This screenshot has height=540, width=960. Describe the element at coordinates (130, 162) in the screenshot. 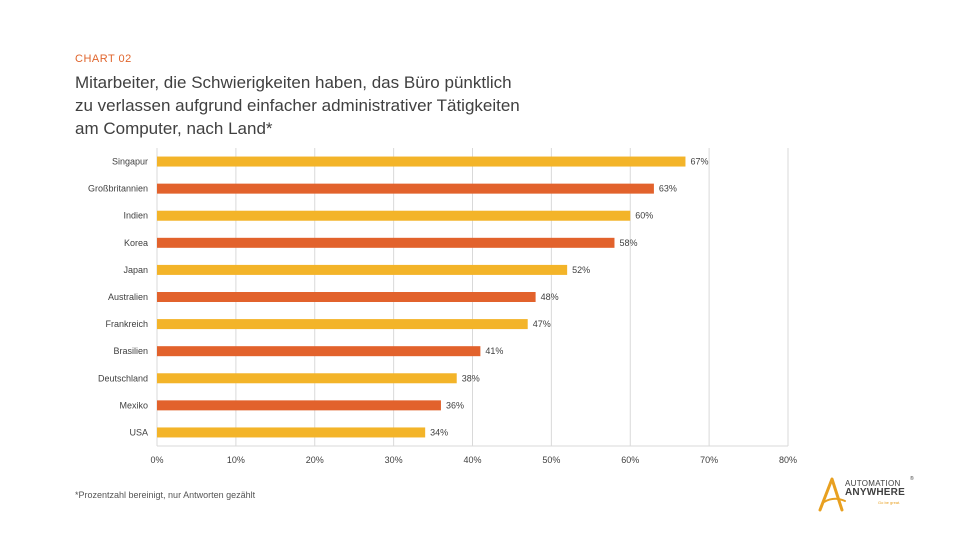

I see `category-label: Singapur` at that location.